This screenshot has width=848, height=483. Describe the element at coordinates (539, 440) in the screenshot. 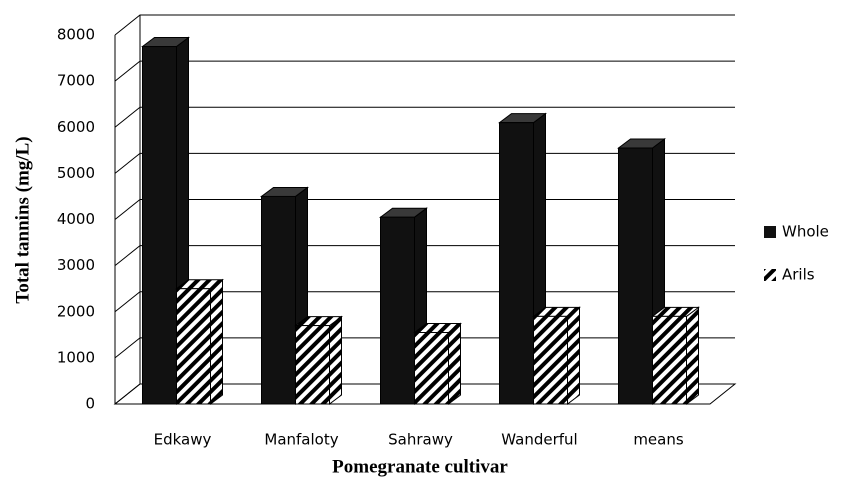

I see `x-tick-label: Wanderful` at that location.